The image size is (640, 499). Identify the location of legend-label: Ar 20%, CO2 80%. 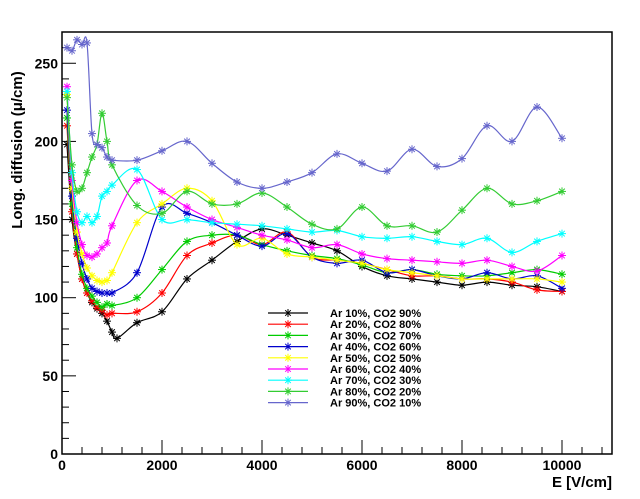
(375, 325).